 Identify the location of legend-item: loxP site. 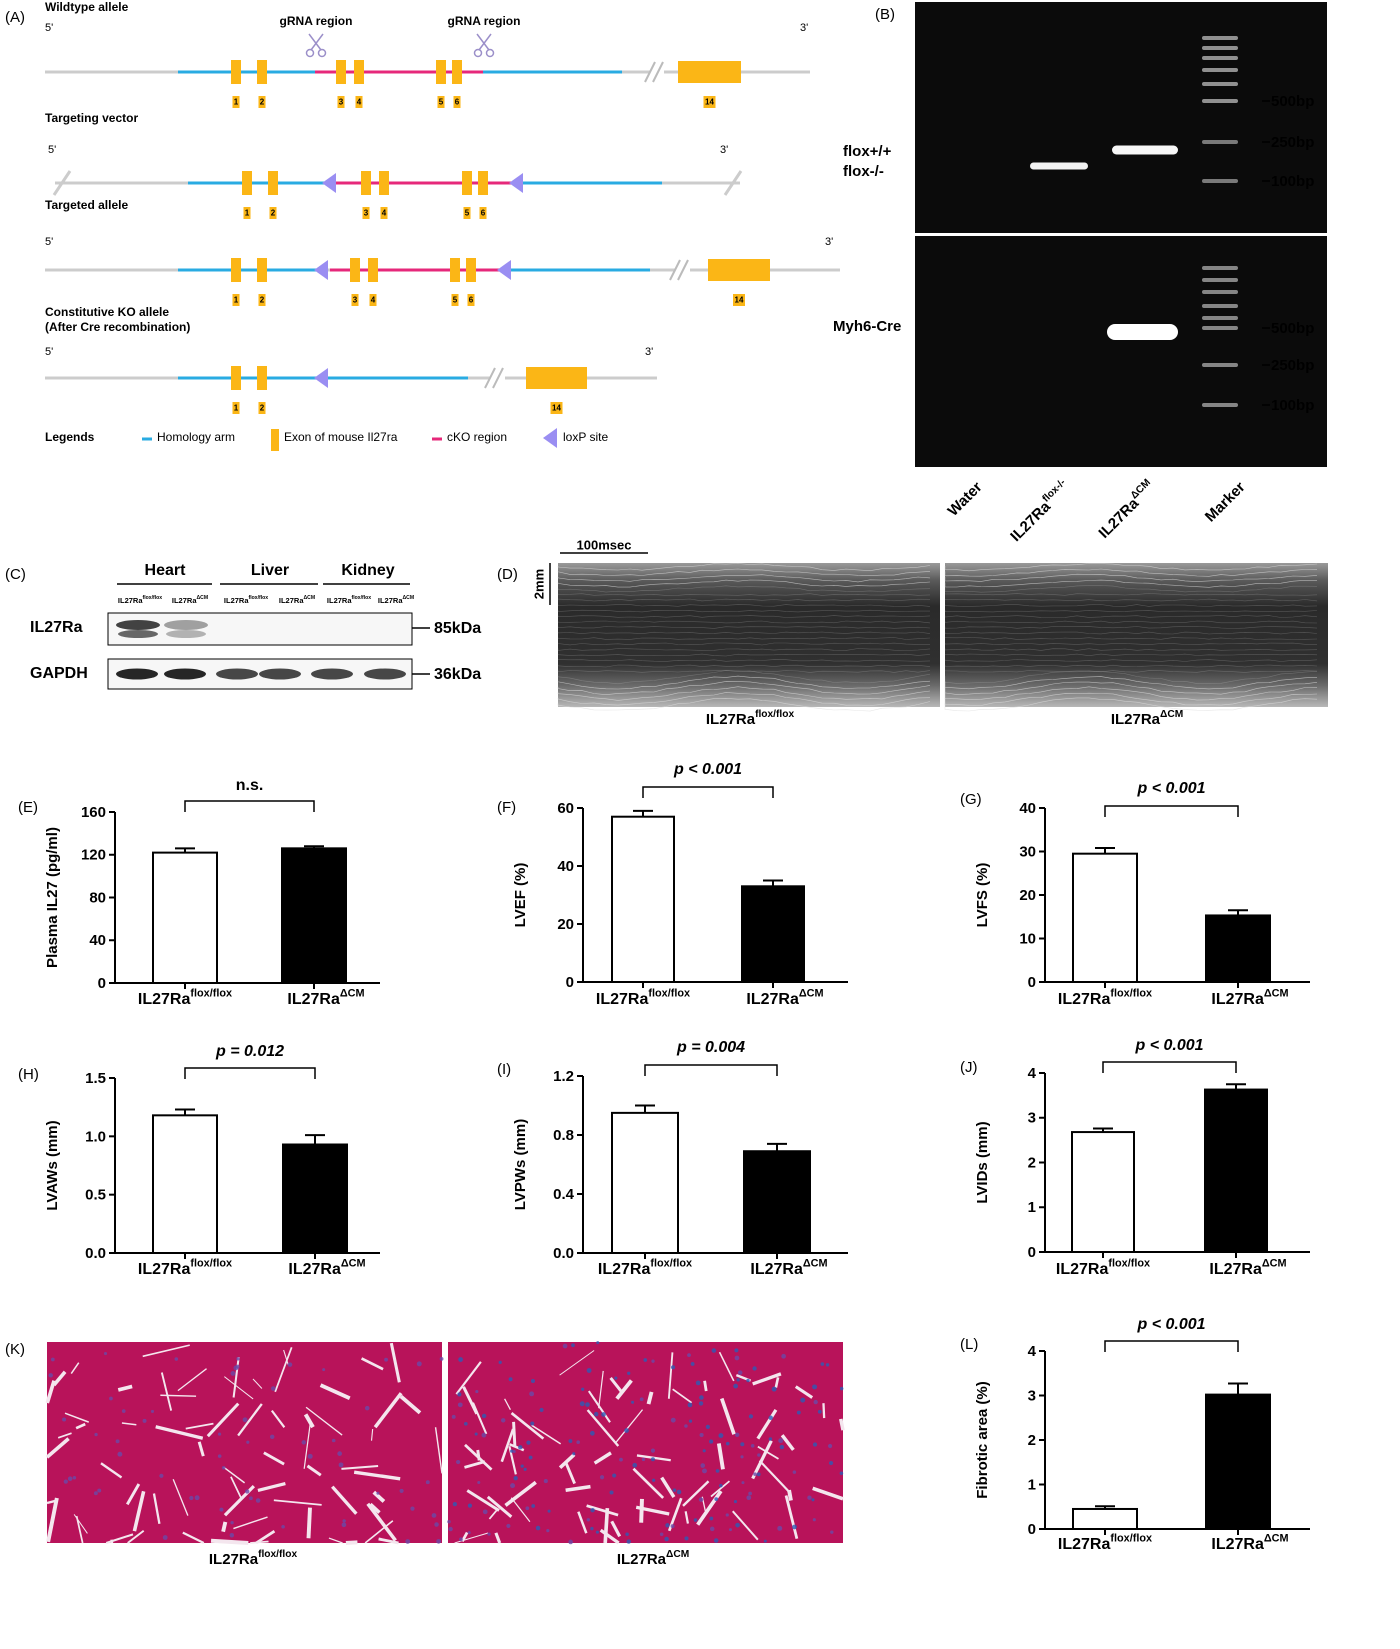
(585, 437).